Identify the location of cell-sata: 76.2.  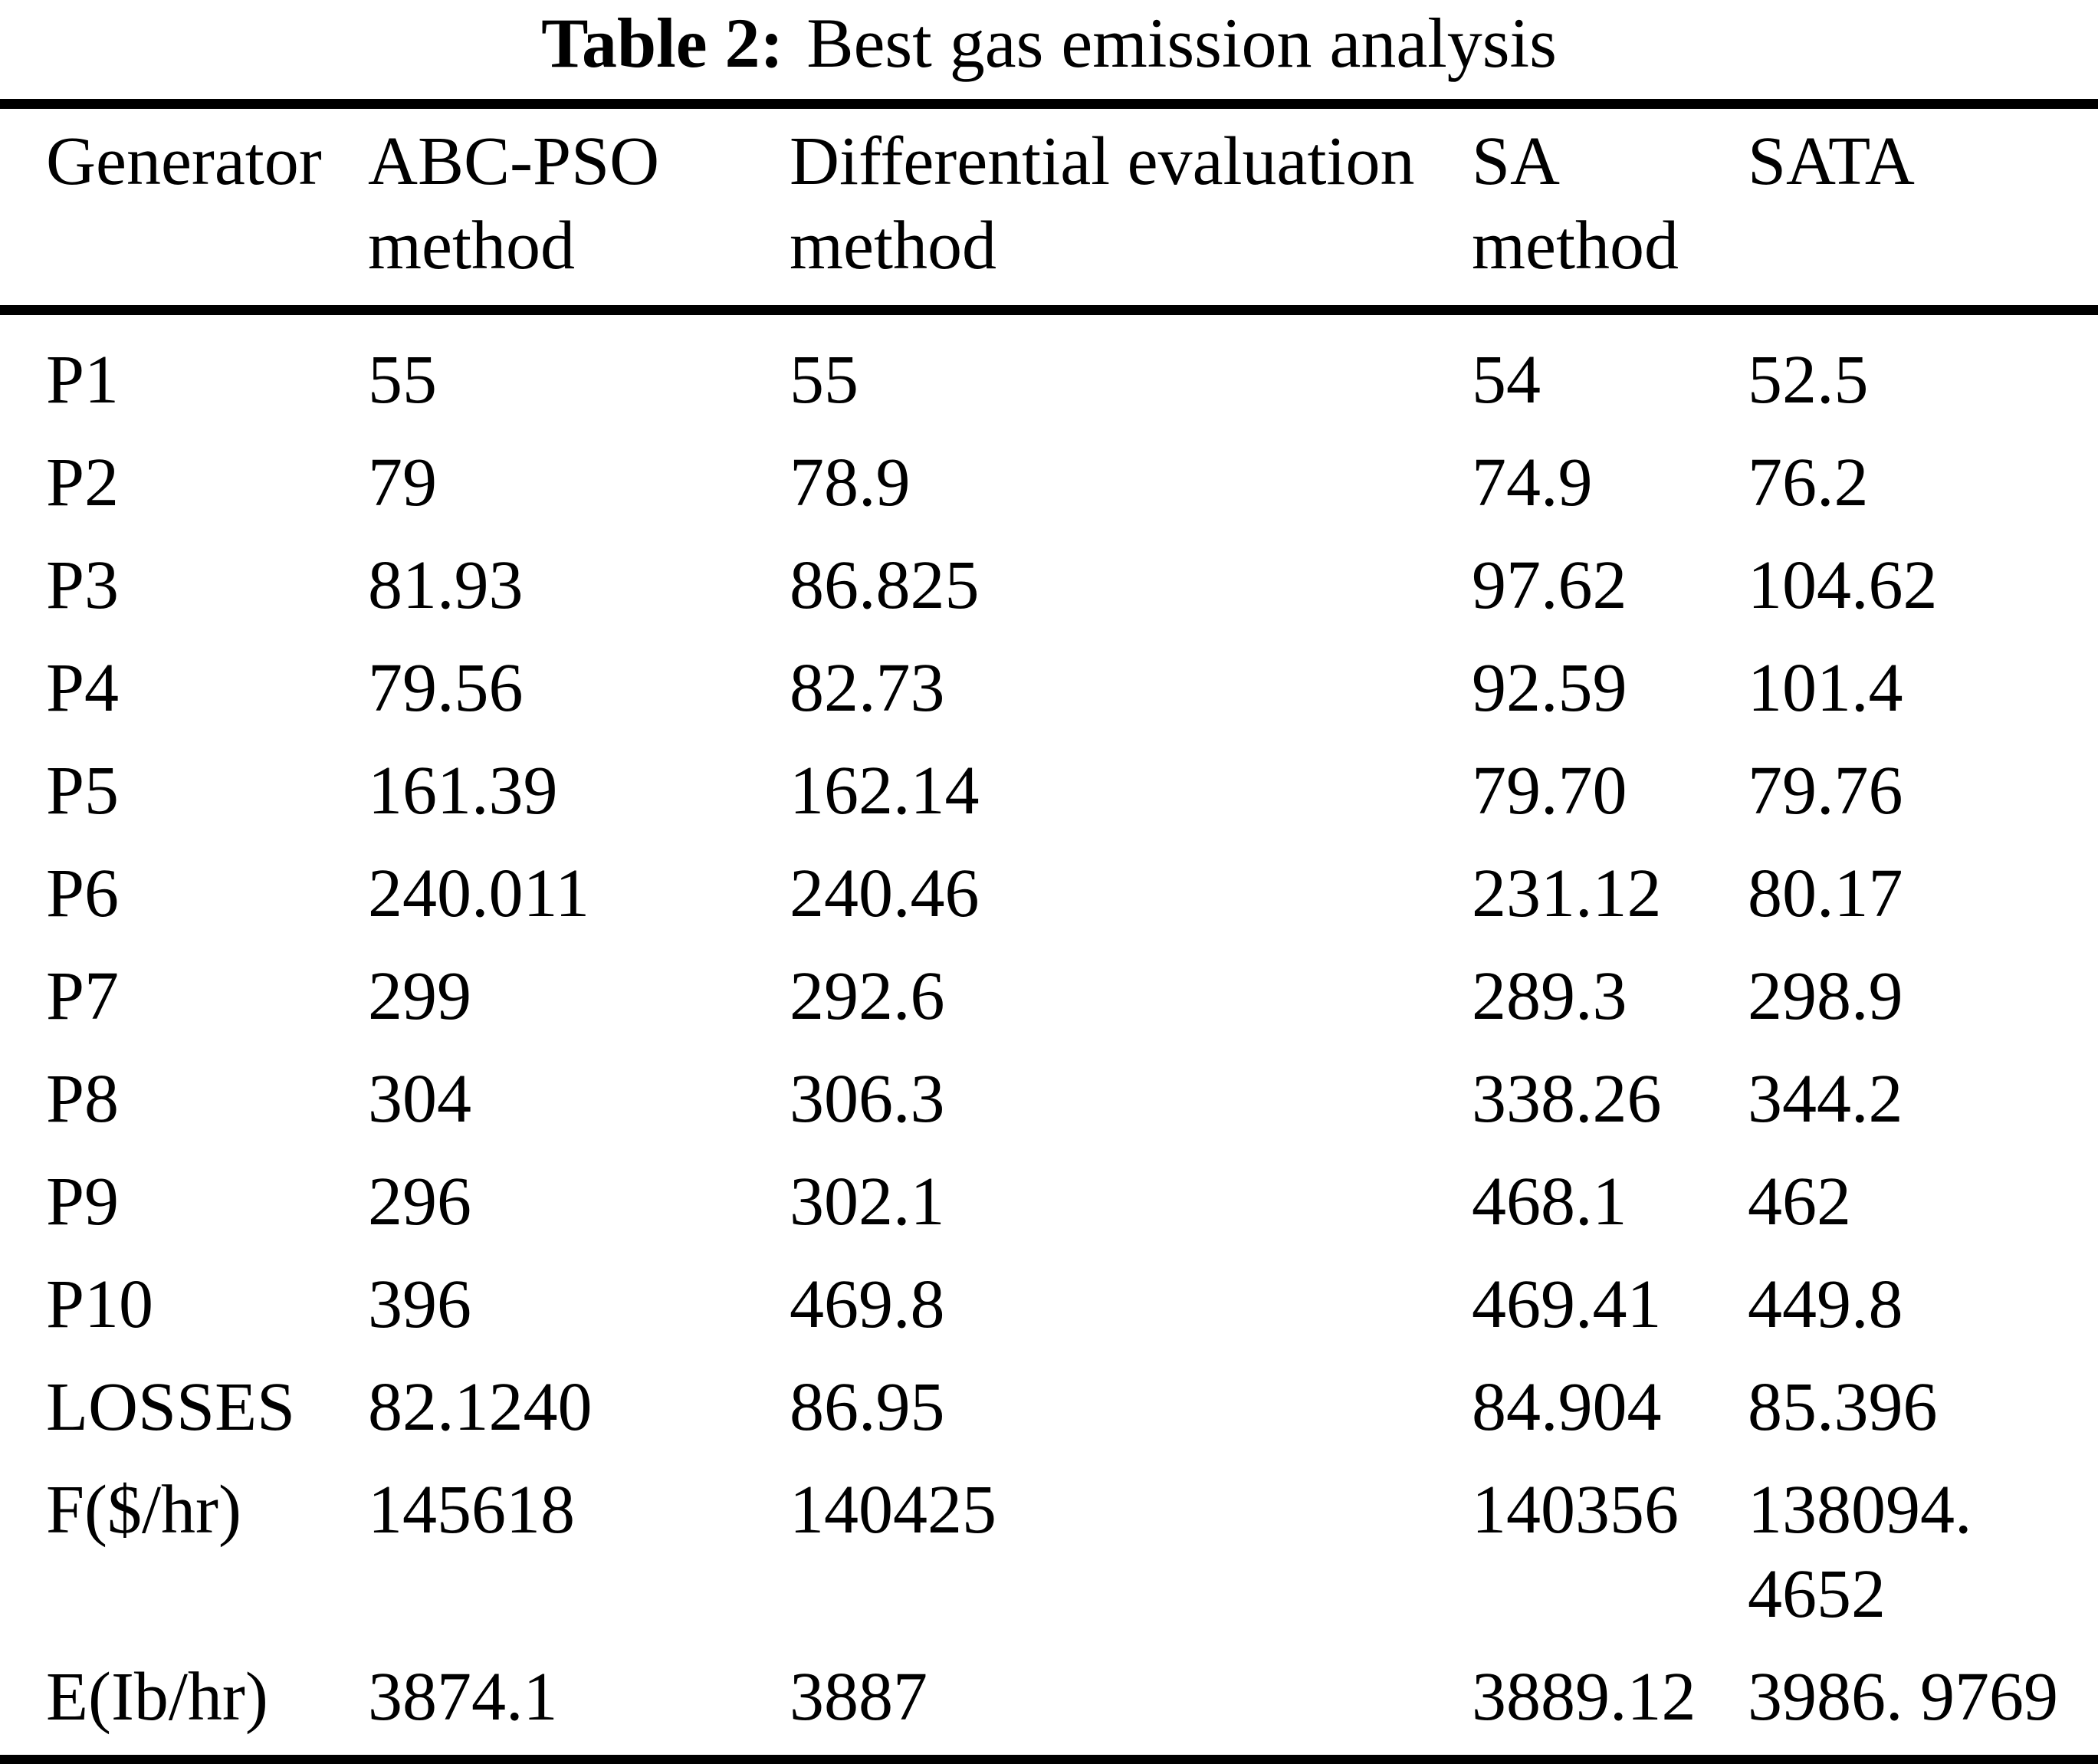
(1808, 483).